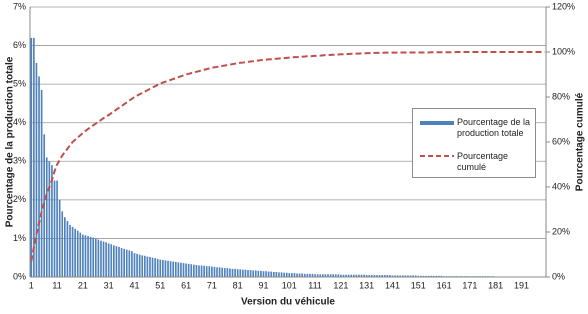 Image resolution: width=588 pixels, height=314 pixels. I want to click on y2-tick-label: 60%, so click(561, 141).